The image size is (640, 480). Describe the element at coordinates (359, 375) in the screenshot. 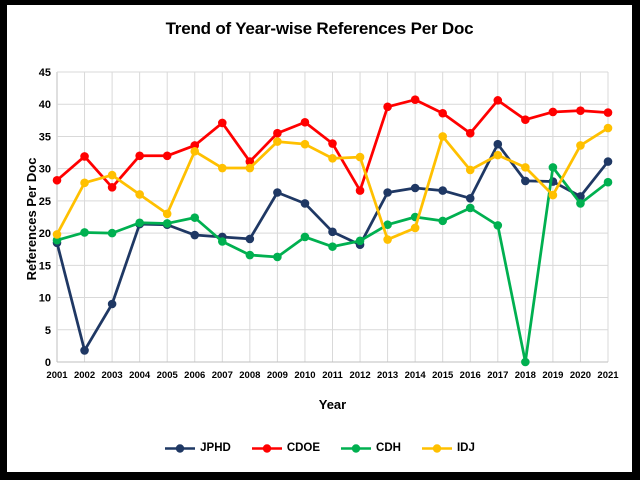

I see `x-tick-label: 2012` at that location.